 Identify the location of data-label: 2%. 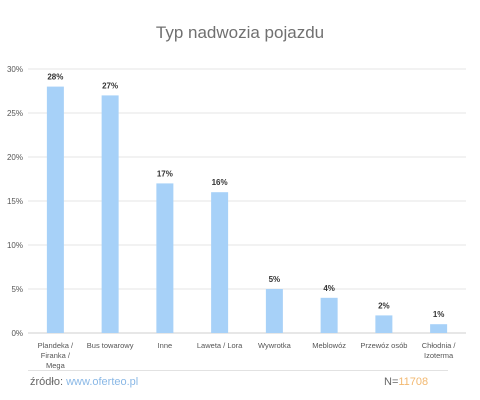
(384, 305).